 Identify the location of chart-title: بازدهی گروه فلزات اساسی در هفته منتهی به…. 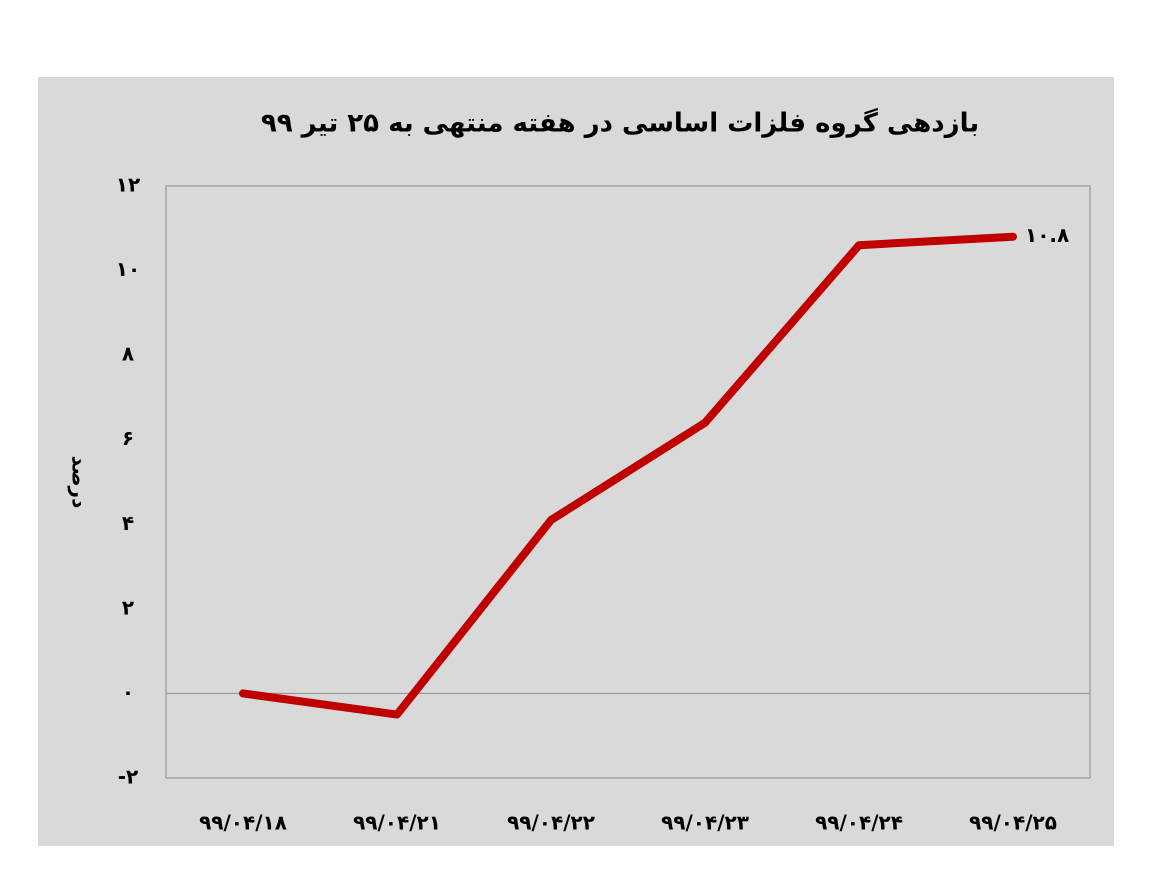
(620, 123).